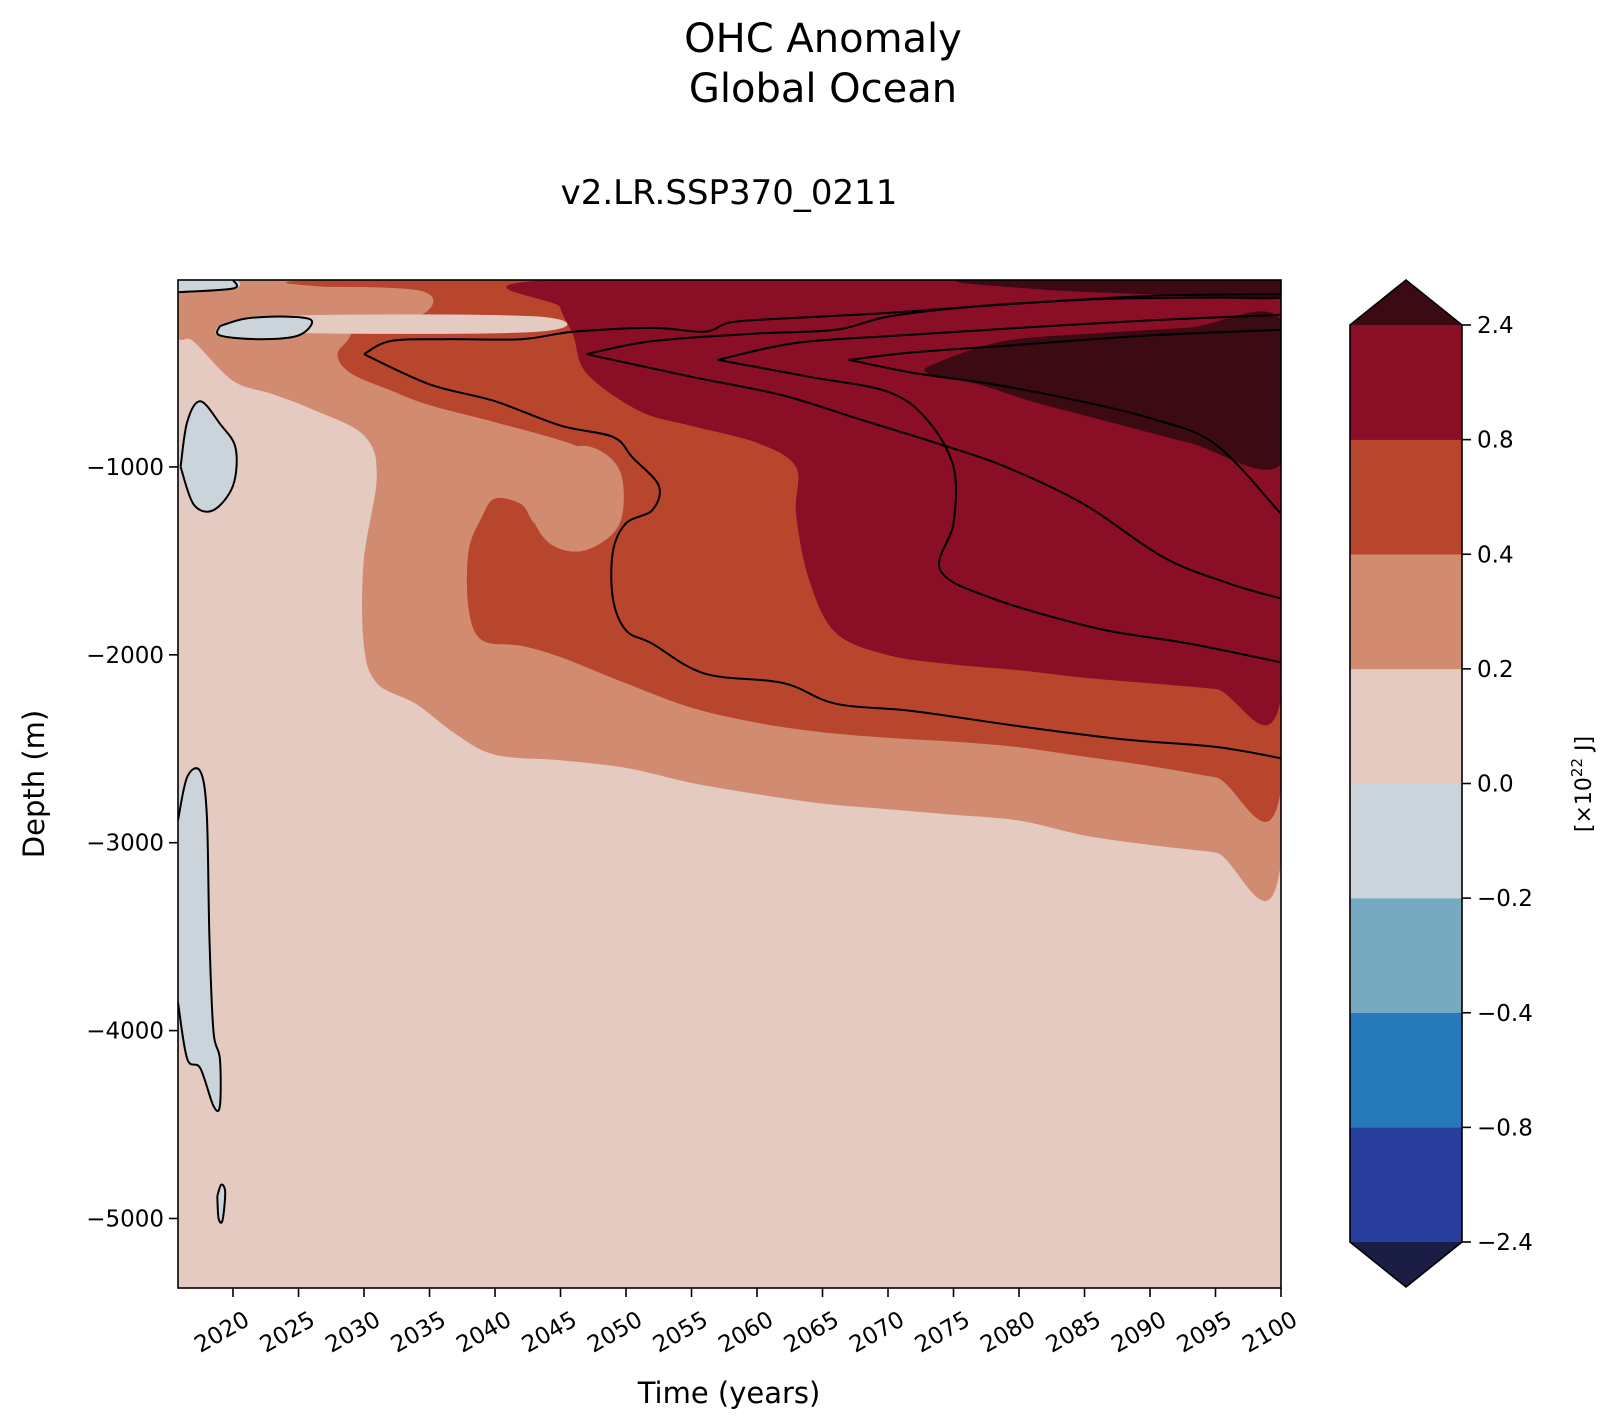 The width and height of the screenshot is (1611, 1426). I want to click on y-axis: −1000 −2000 −3000 −4000 −5000, so click(132, 843).